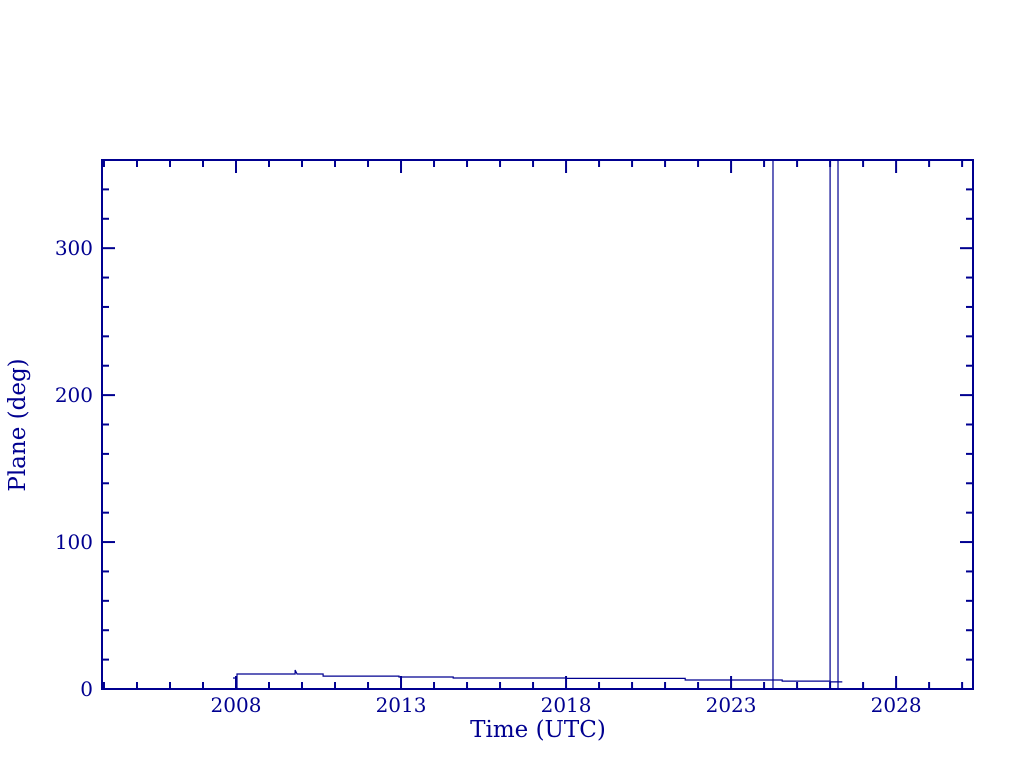 The image size is (1024, 768). What do you see at coordinates (538, 730) in the screenshot?
I see `x-axis-title: Time (UTC)` at bounding box center [538, 730].